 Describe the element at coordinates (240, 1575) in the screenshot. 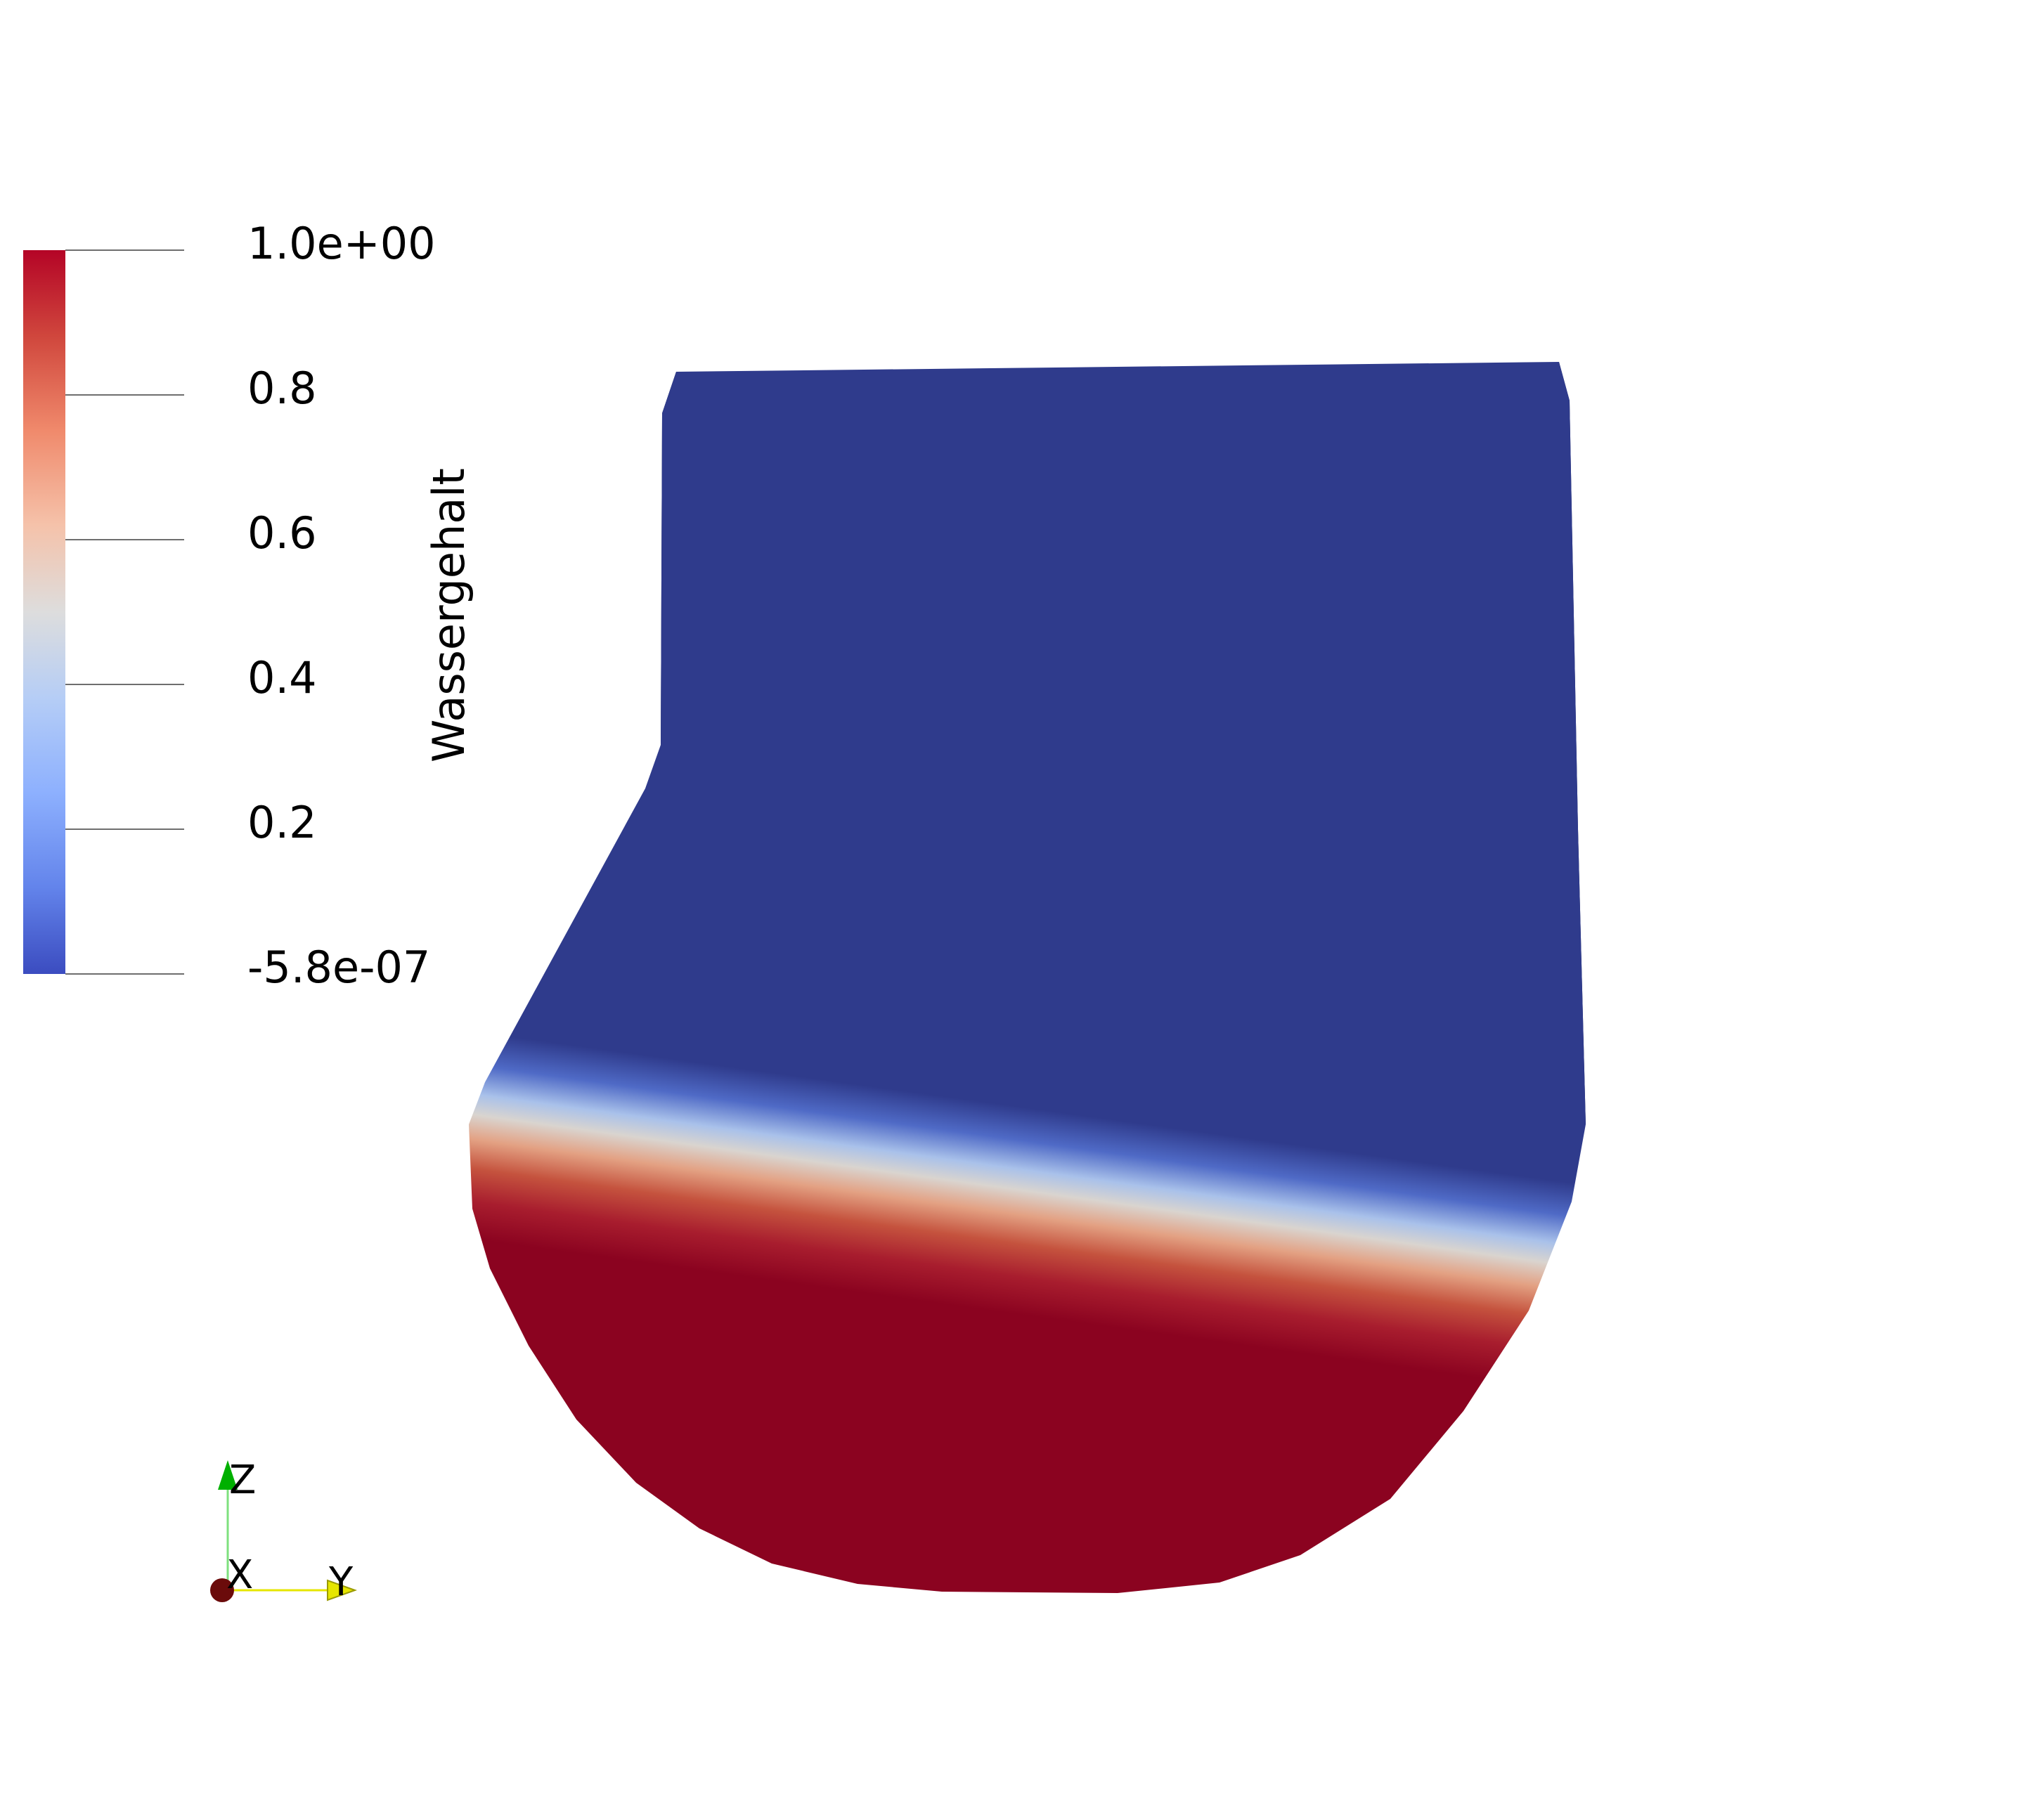

I see `x-axis-label: X` at that location.